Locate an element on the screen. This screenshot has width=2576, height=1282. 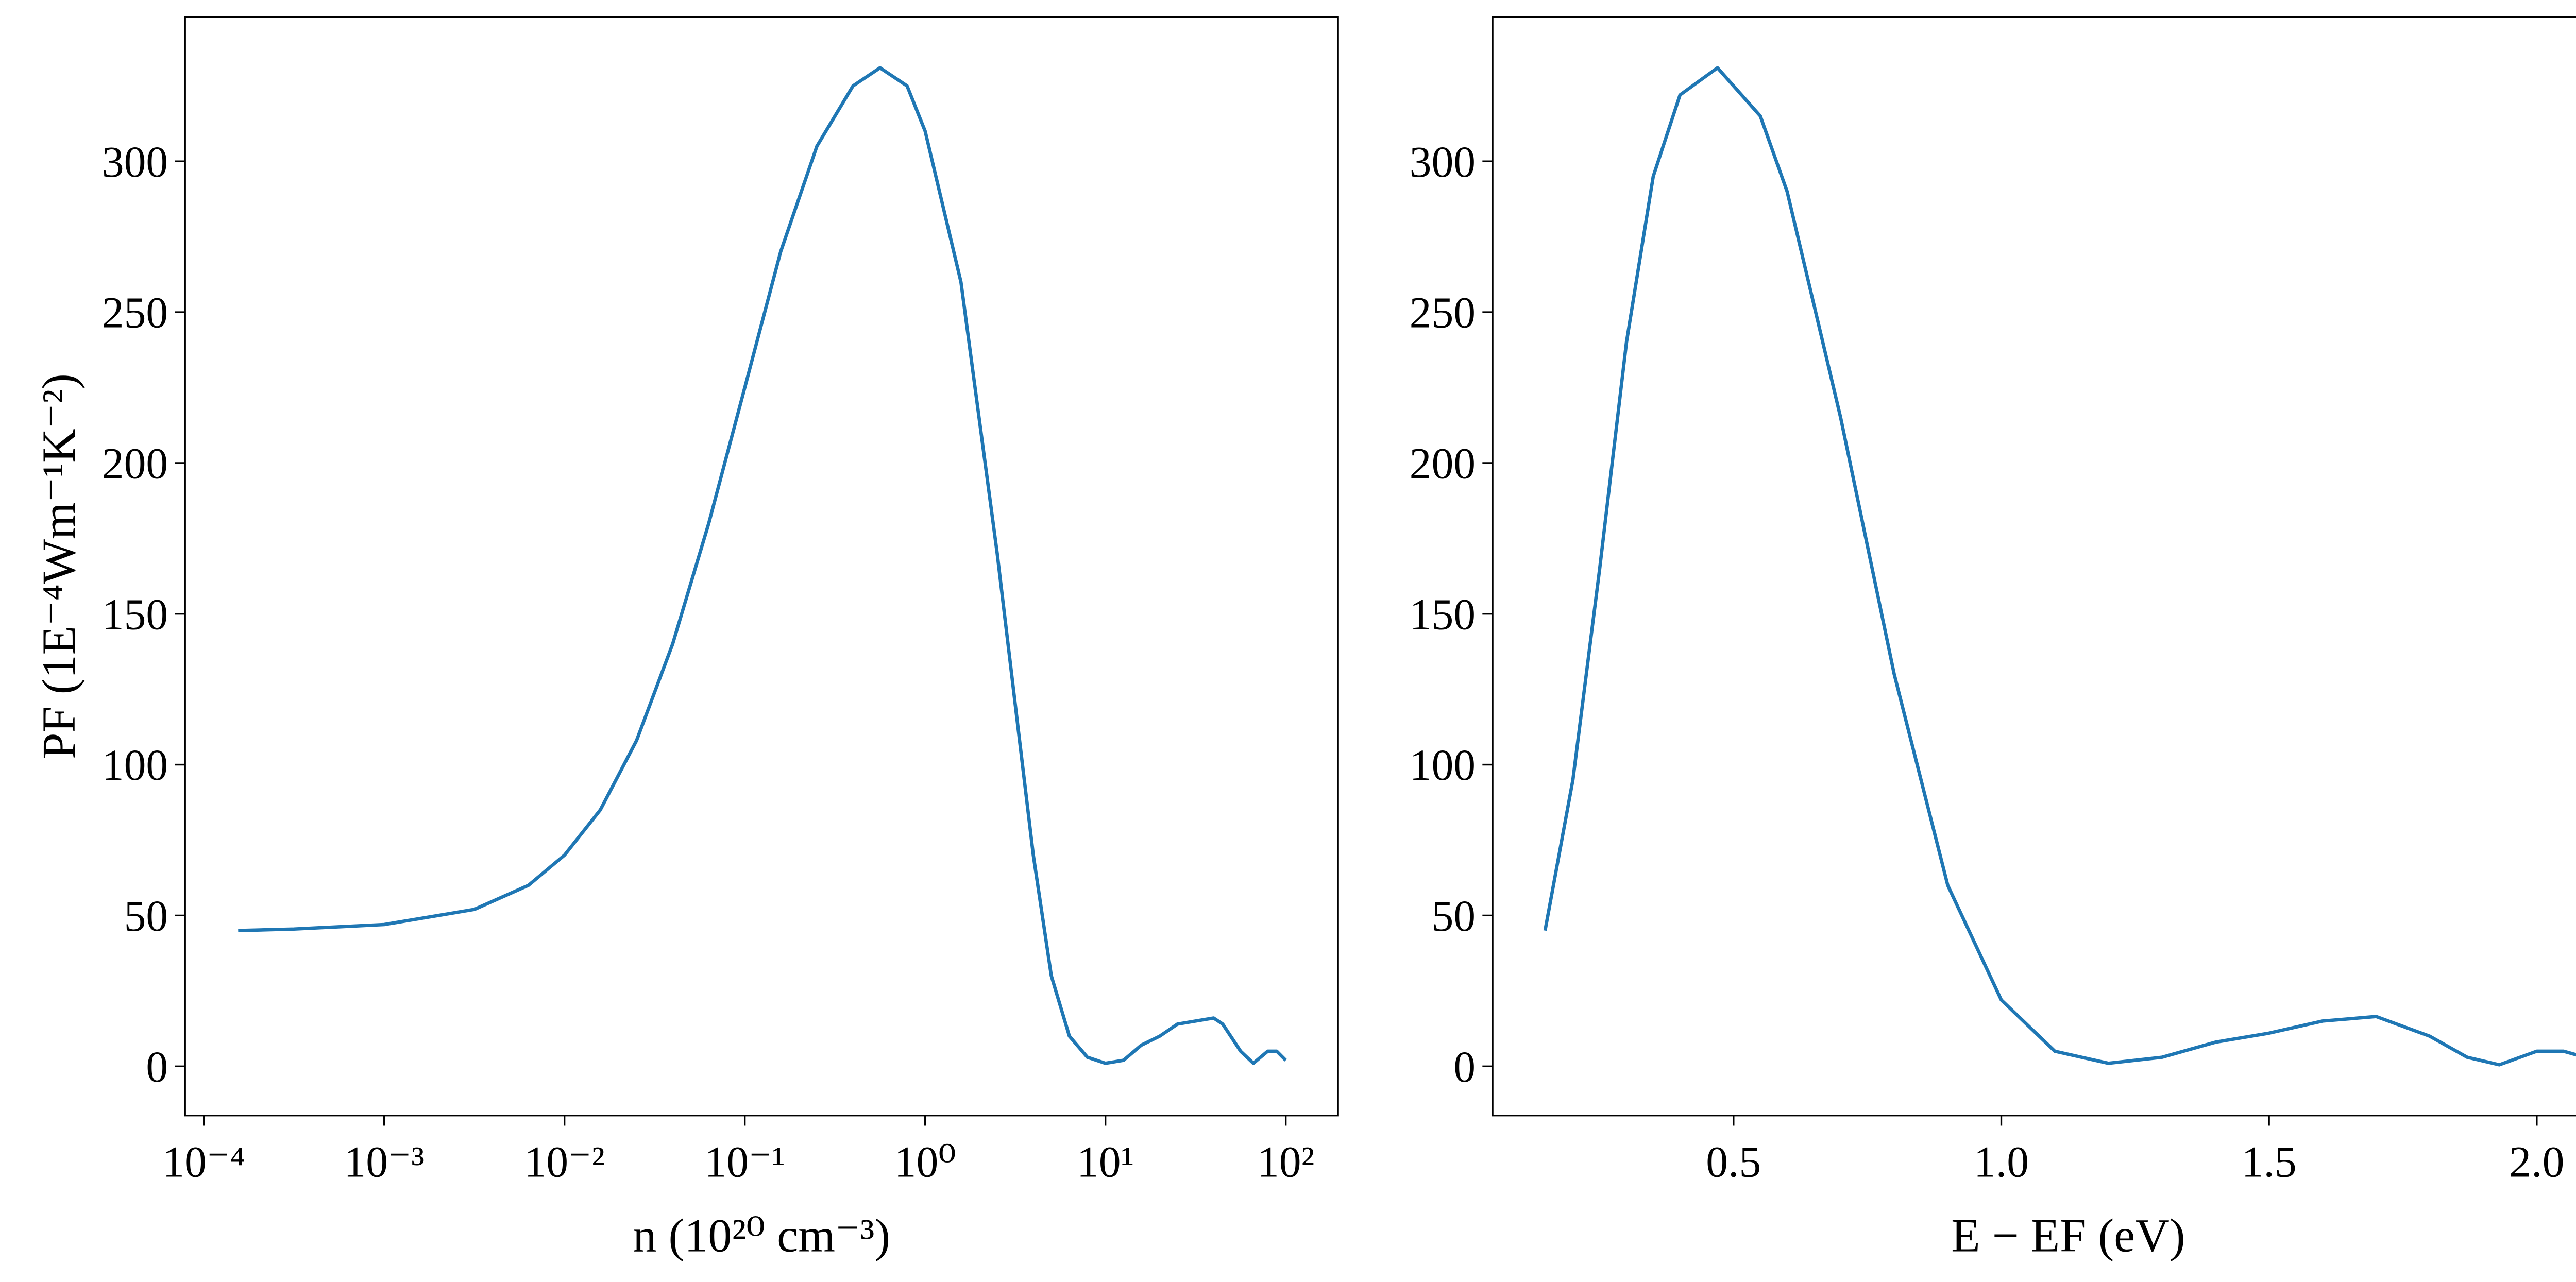
x-axis-label: n (10²⁰ cm⁻³) is located at coordinates (761, 1235).